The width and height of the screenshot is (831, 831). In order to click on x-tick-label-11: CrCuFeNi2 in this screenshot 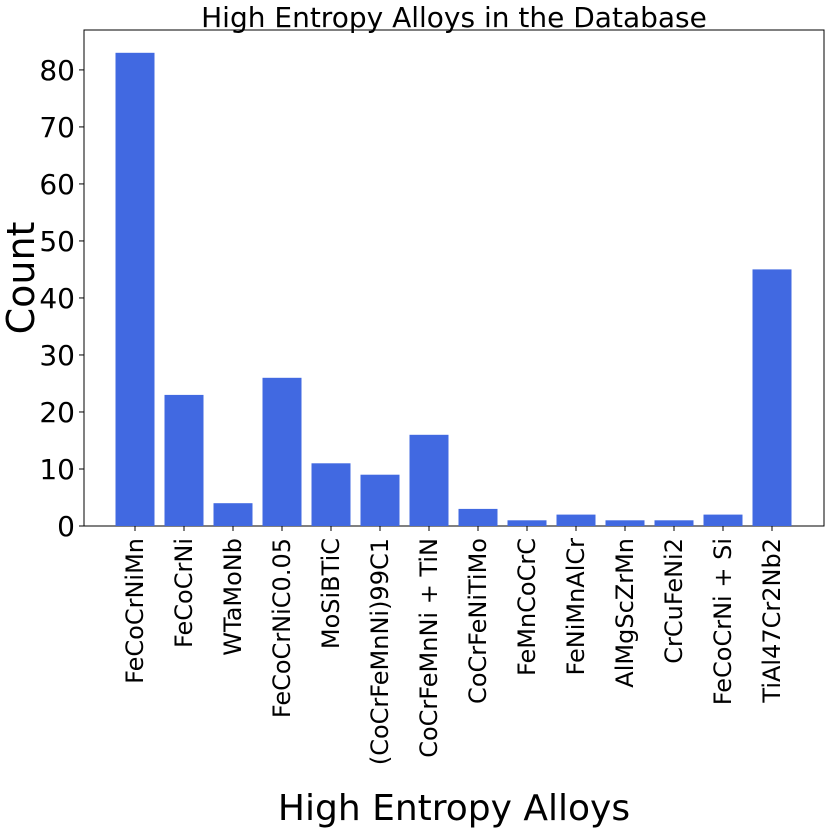, I will do `click(674, 601)`.